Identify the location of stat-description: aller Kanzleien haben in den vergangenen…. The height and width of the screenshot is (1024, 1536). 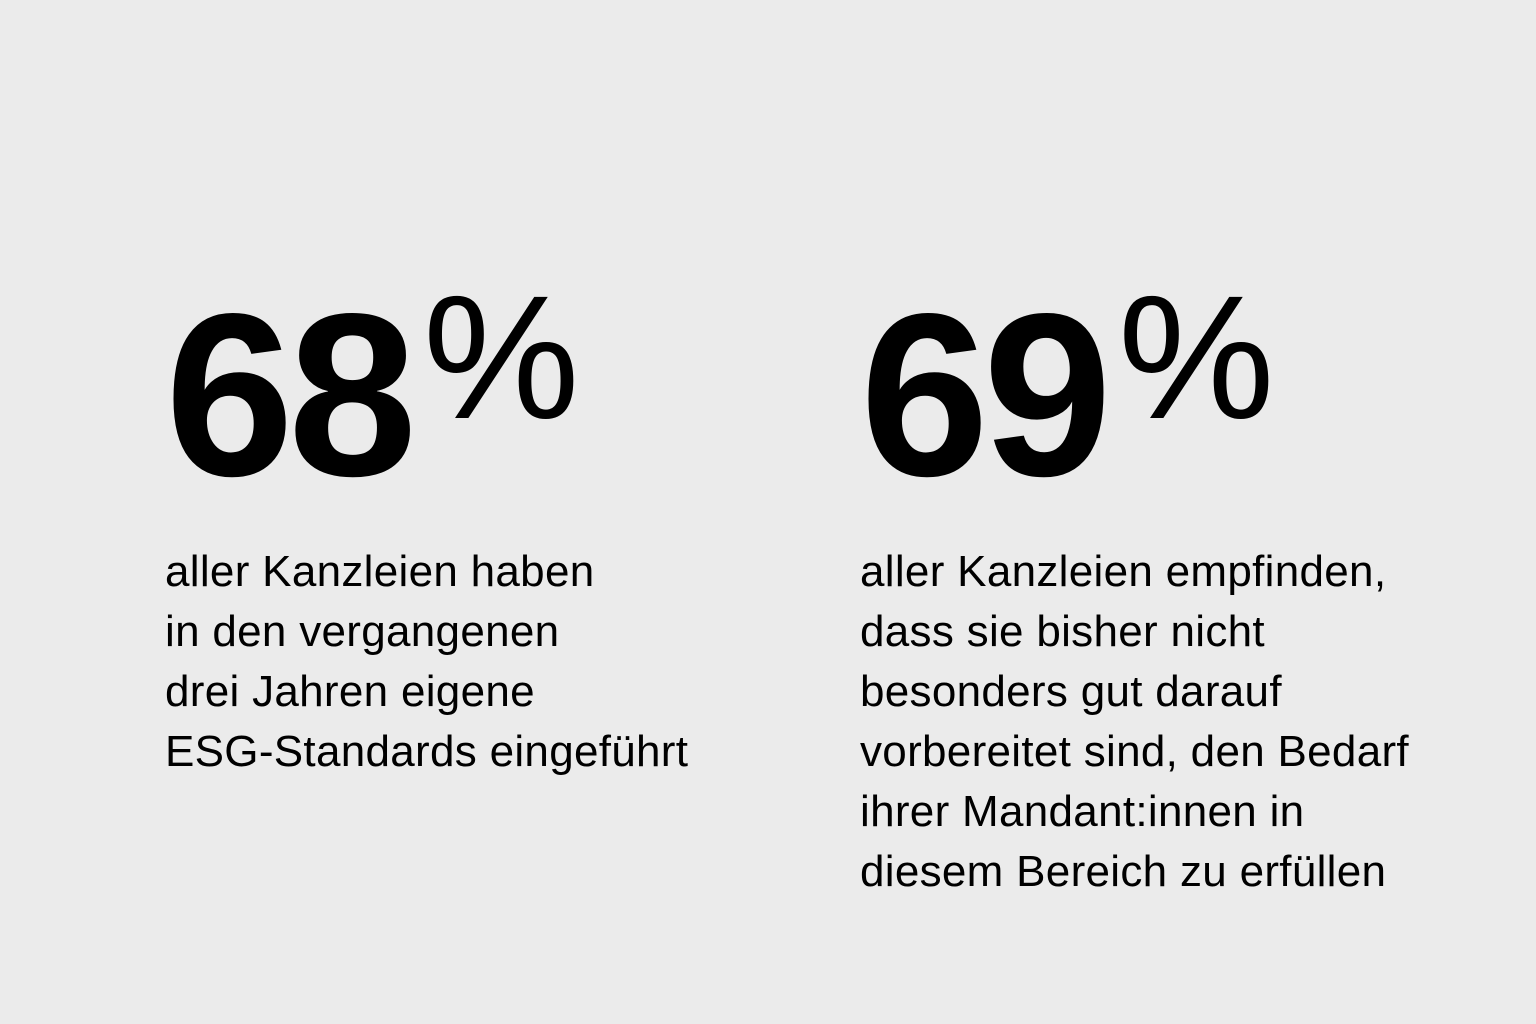
(426, 662).